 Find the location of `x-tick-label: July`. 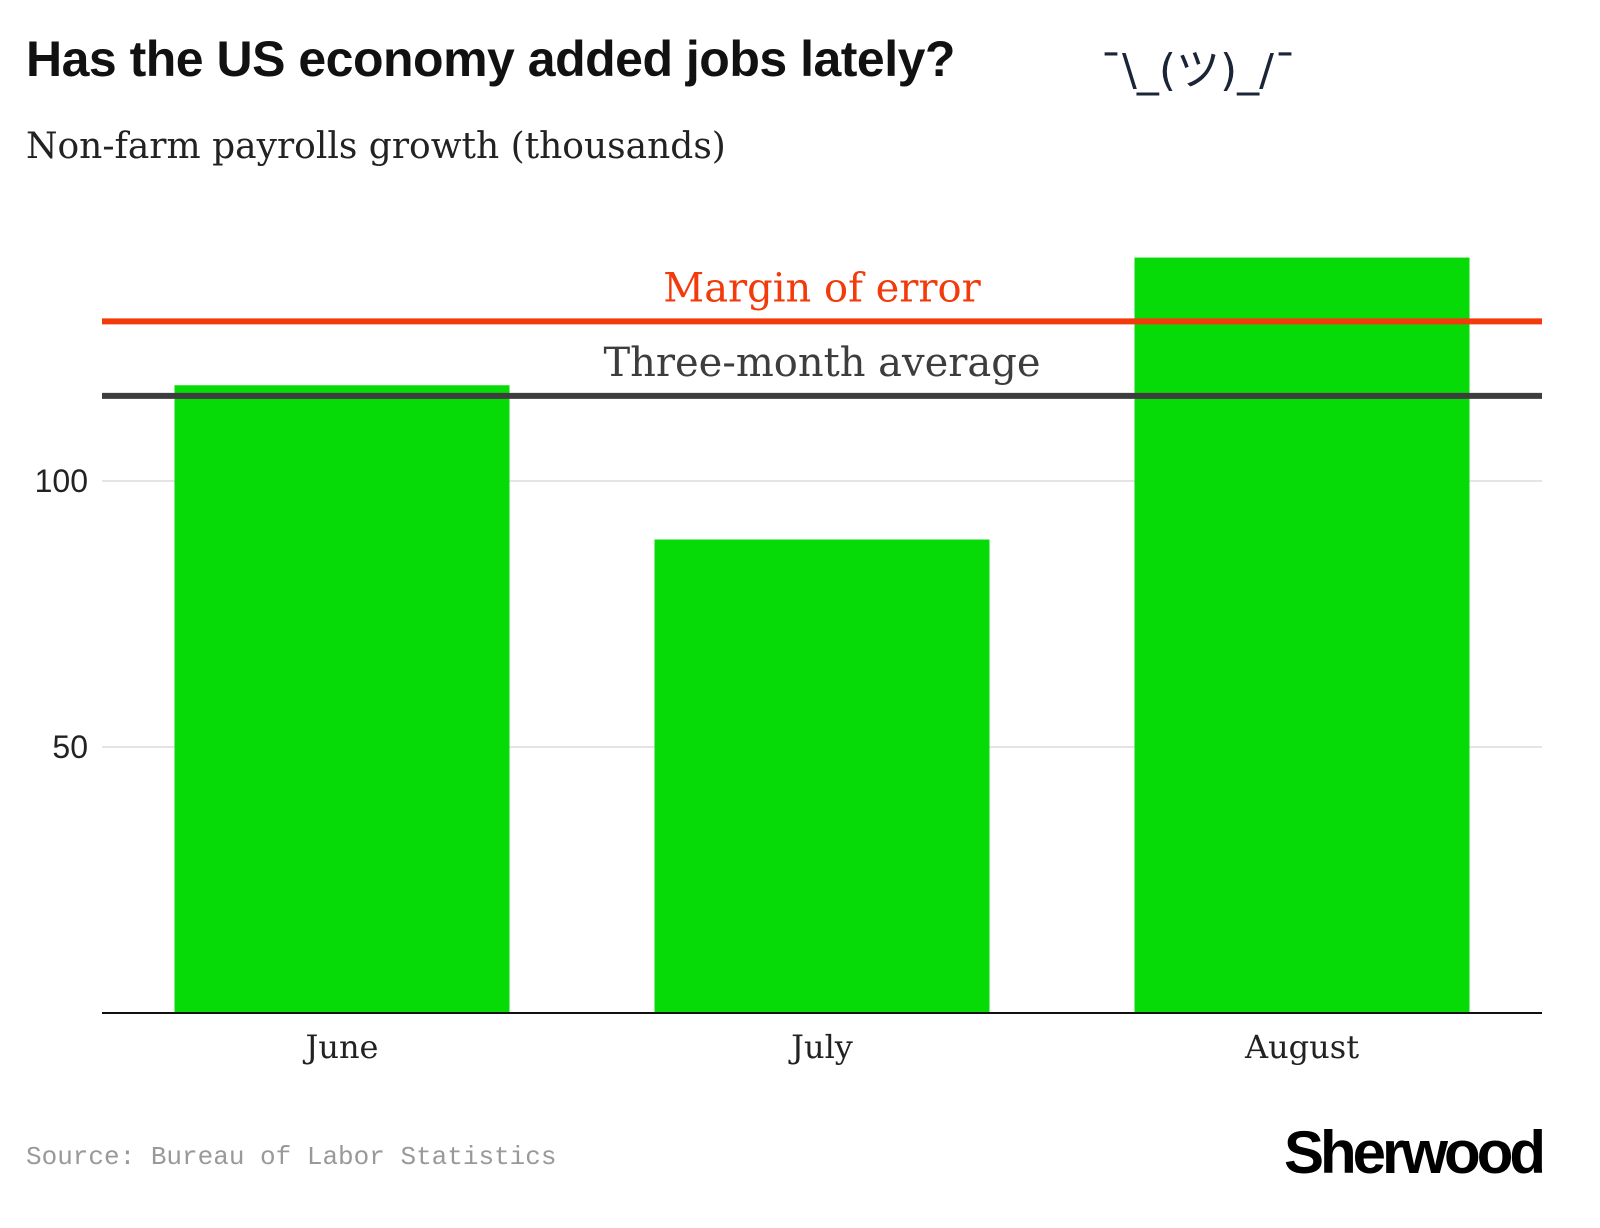

x-tick-label: July is located at coordinates (820, 1047).